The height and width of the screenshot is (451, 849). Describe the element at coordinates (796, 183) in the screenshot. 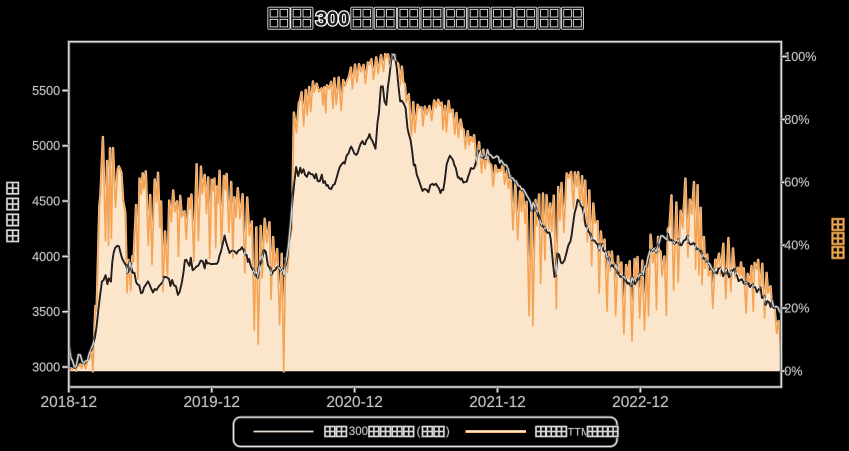

I see `svg-text: 60%` at that location.